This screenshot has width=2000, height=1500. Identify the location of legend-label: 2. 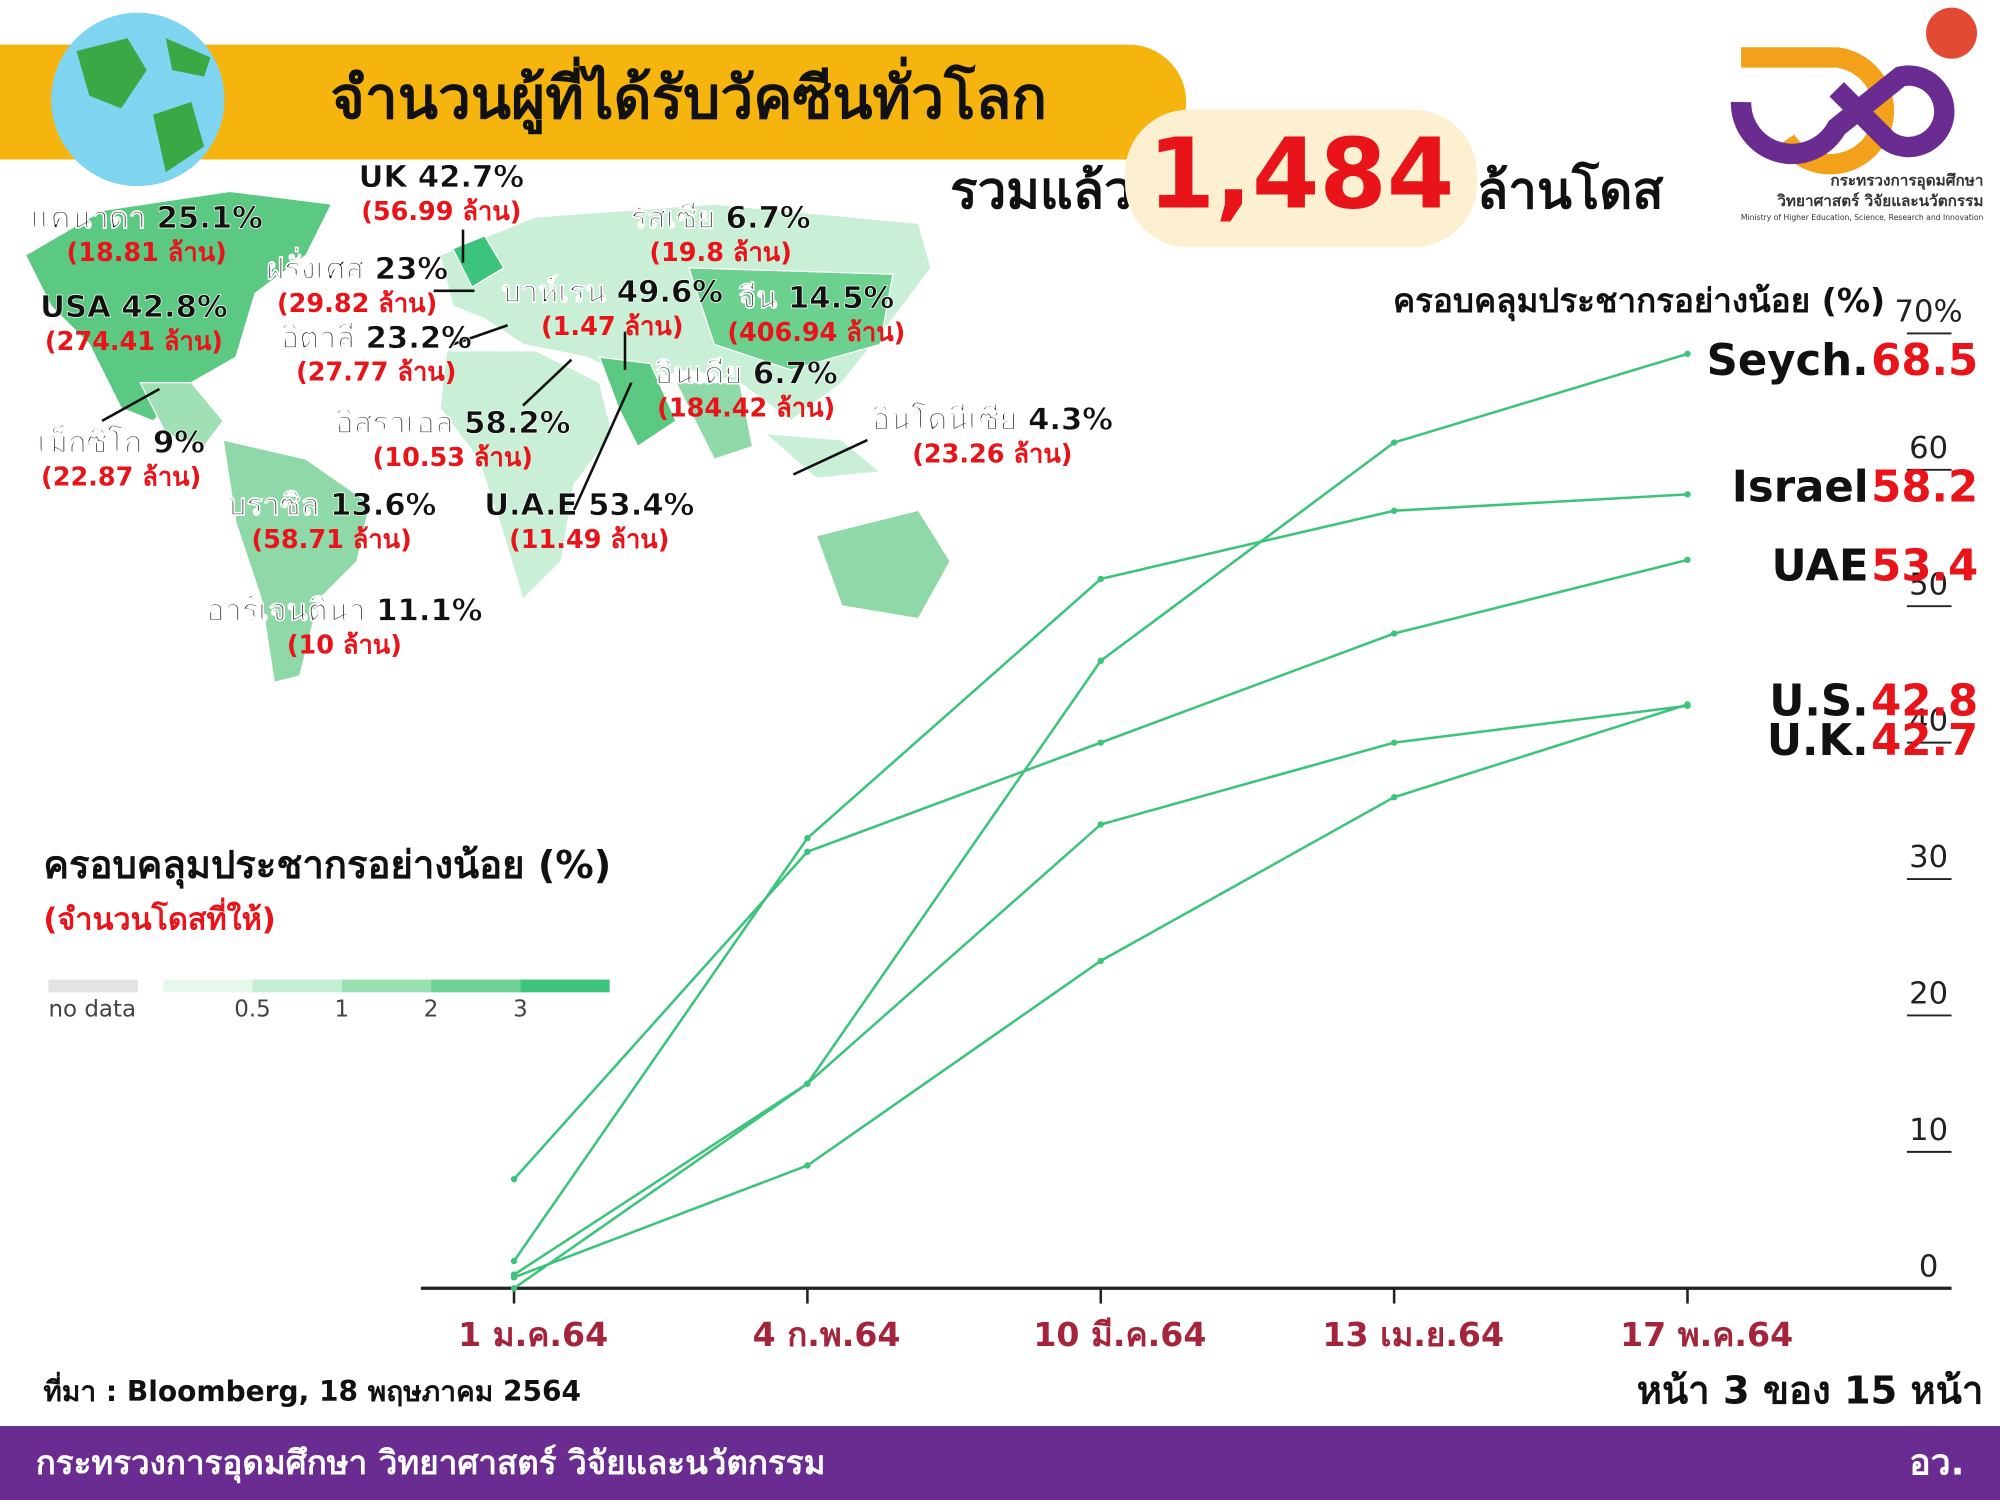
(431, 1010).